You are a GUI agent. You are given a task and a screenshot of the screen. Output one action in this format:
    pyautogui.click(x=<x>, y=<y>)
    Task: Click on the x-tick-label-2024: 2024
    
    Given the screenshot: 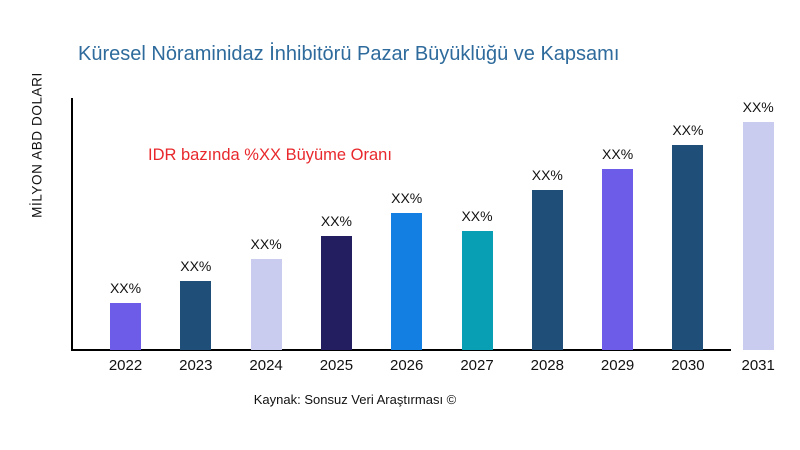 What is the action you would take?
    pyautogui.click(x=266, y=365)
    